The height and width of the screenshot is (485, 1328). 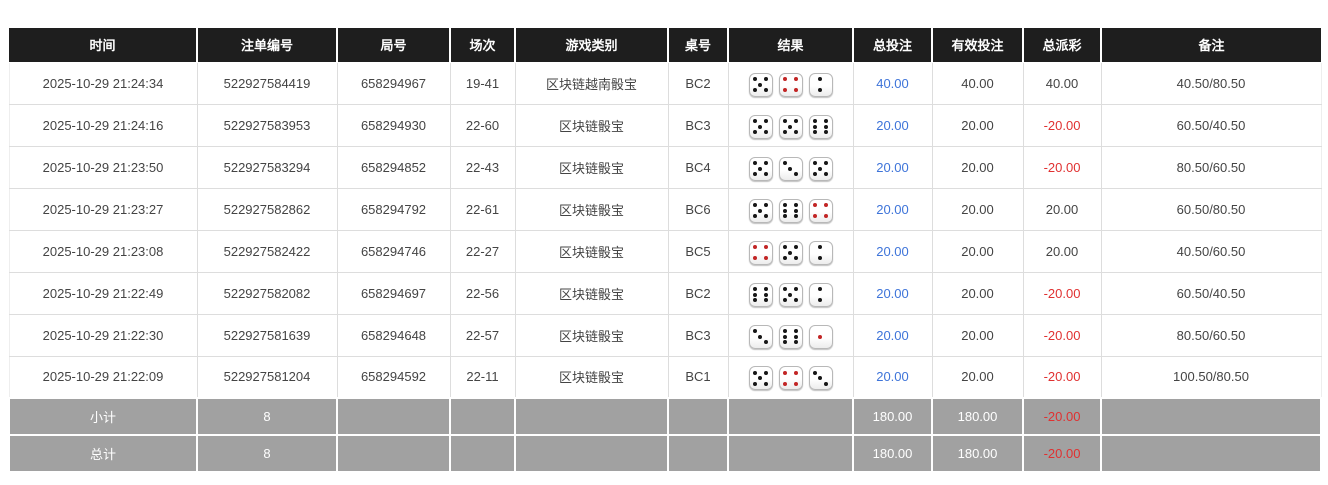 What do you see at coordinates (1211, 251) in the screenshot?
I see `remark-cell: 40.50/60.50` at bounding box center [1211, 251].